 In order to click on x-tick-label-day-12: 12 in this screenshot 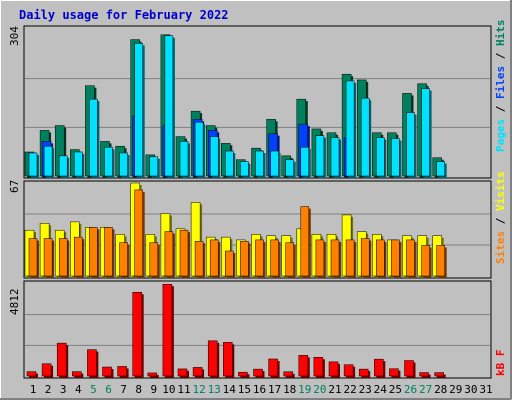, I will do `click(198, 389)`.